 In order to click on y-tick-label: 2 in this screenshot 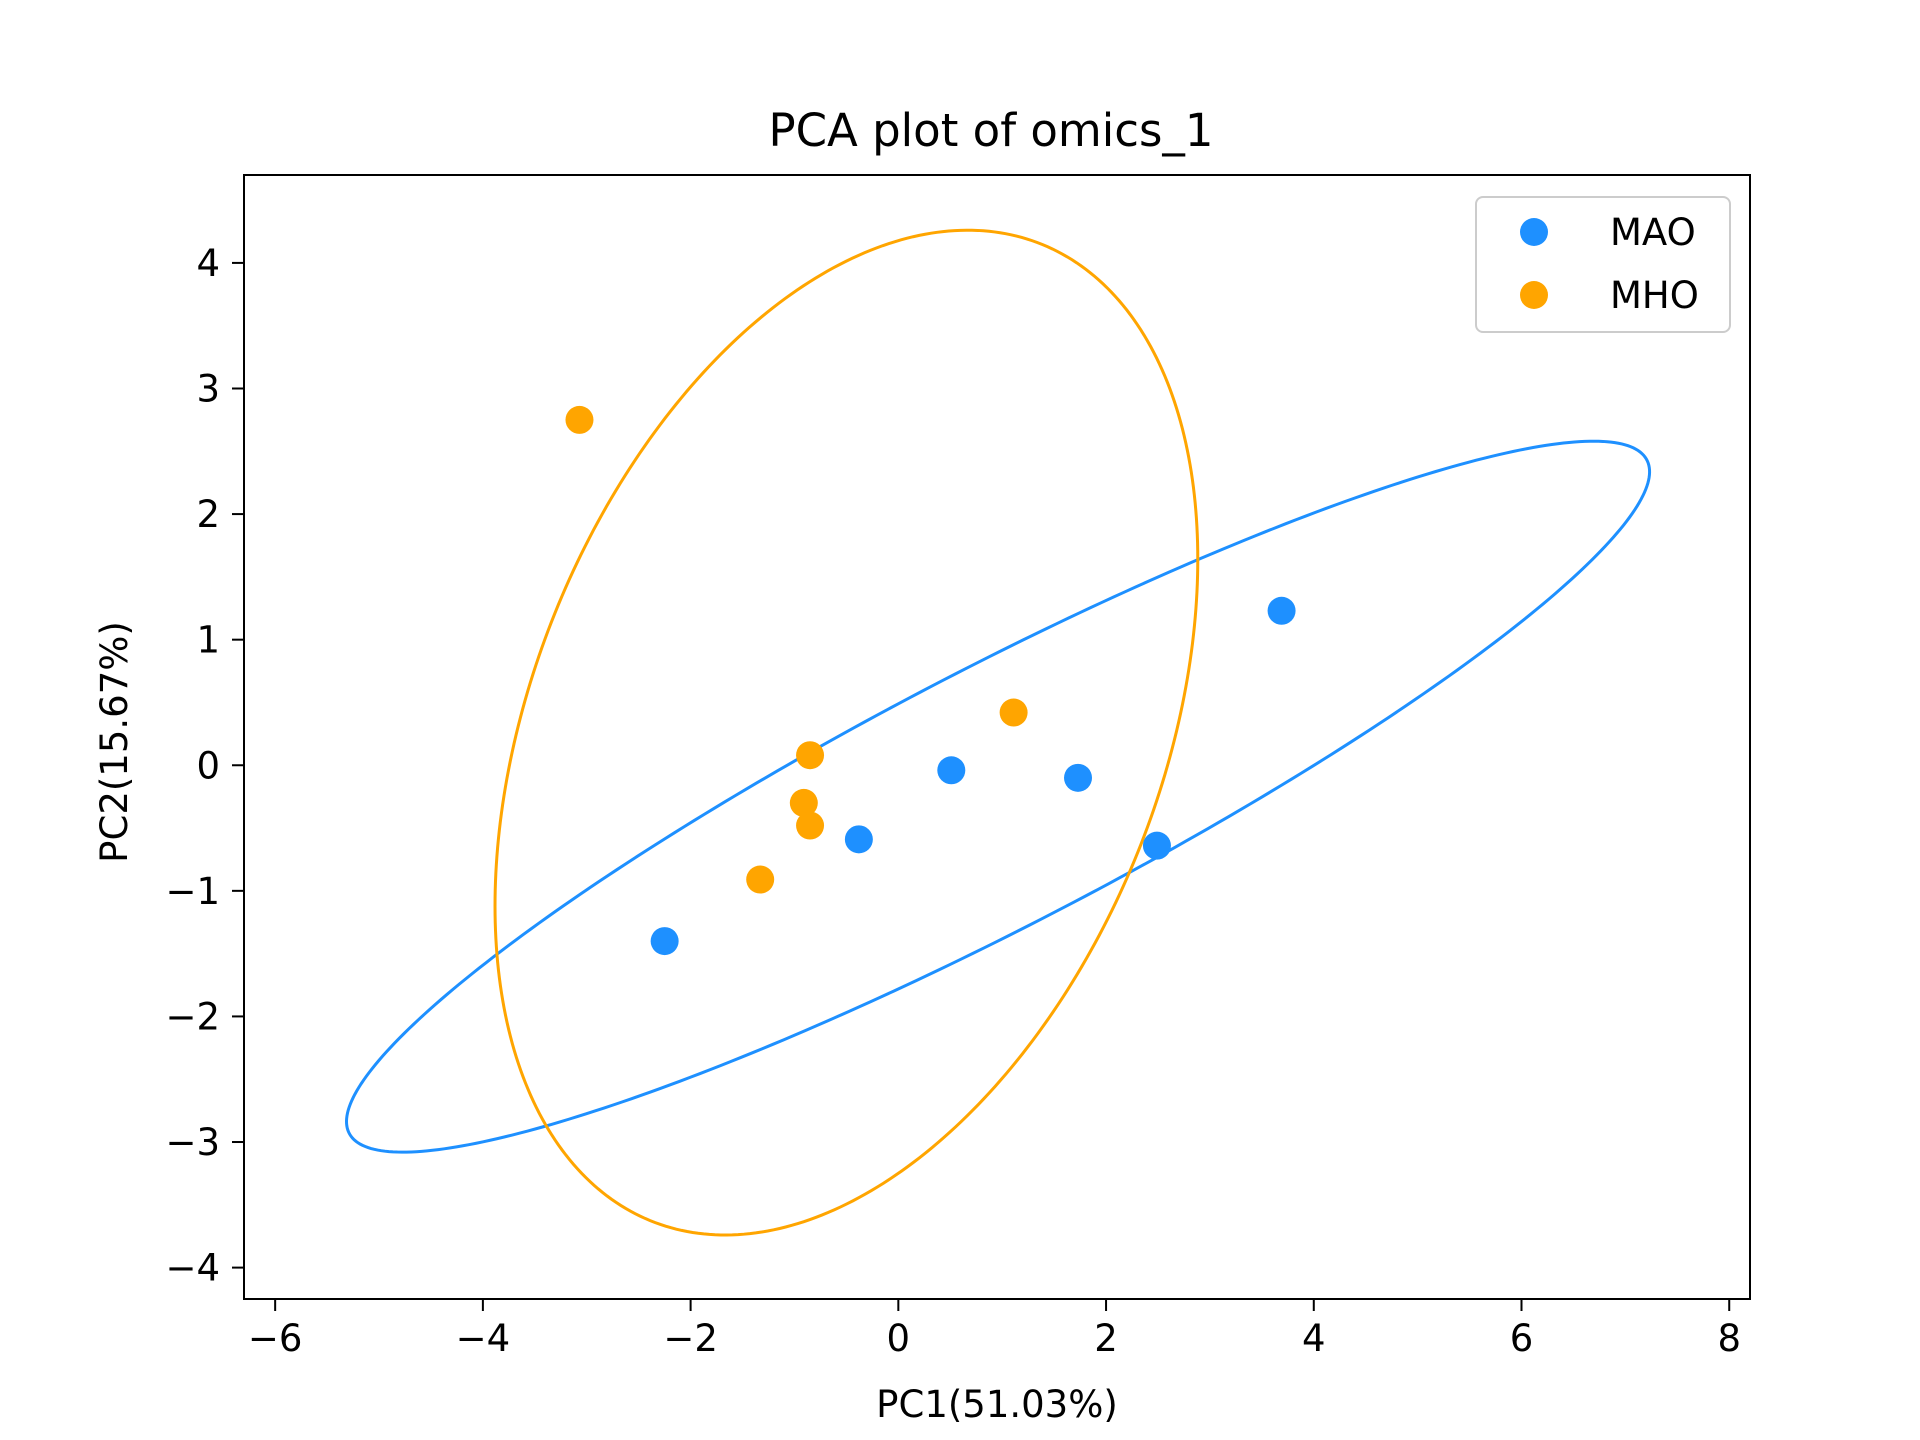, I will do `click(208, 514)`.